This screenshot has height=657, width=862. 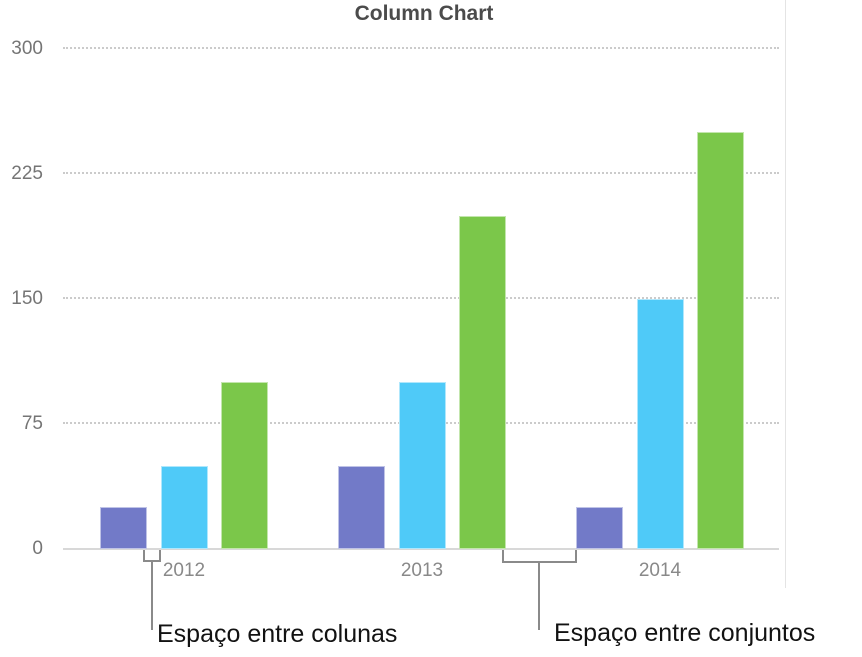 What do you see at coordinates (244, 465) in the screenshot?
I see `bar-series-3-2012` at bounding box center [244, 465].